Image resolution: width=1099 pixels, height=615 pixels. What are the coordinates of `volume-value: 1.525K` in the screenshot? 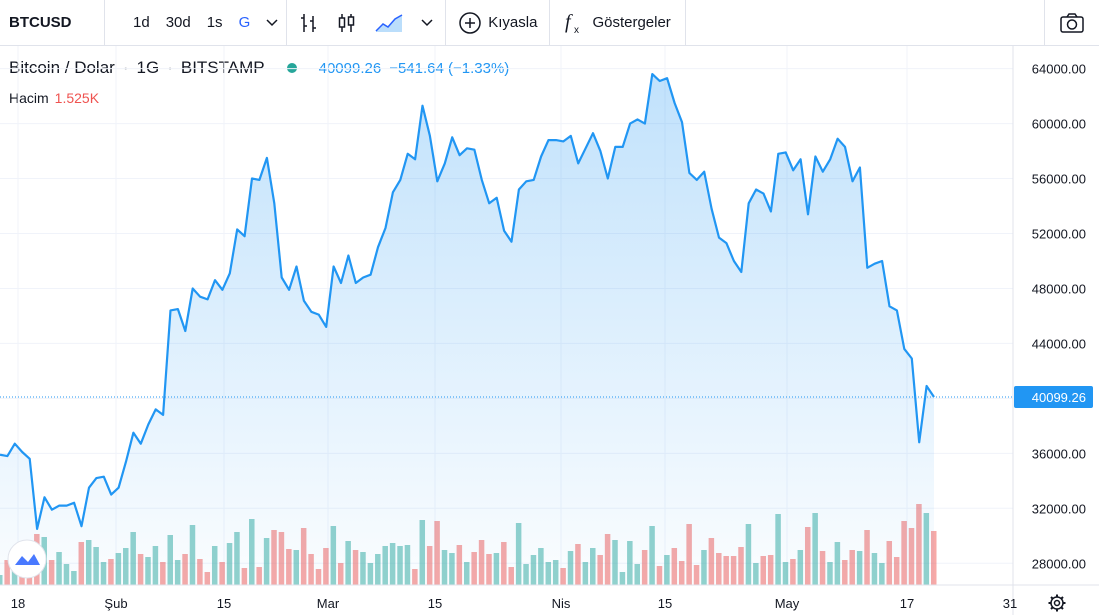 It's located at (77, 98).